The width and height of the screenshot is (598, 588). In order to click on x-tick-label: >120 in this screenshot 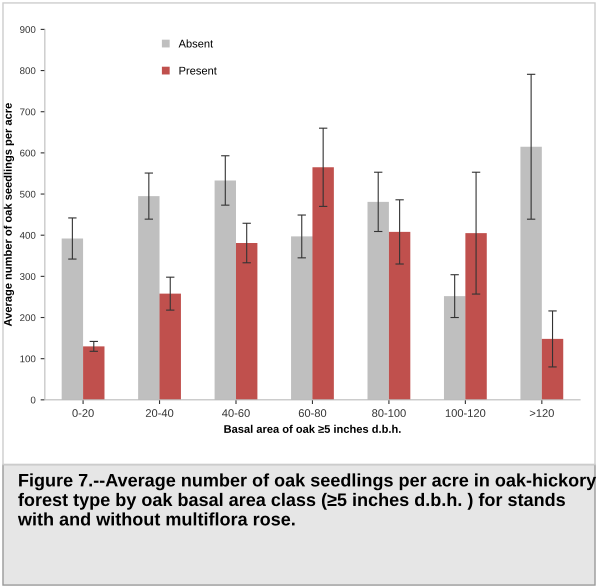, I will do `click(542, 413)`.